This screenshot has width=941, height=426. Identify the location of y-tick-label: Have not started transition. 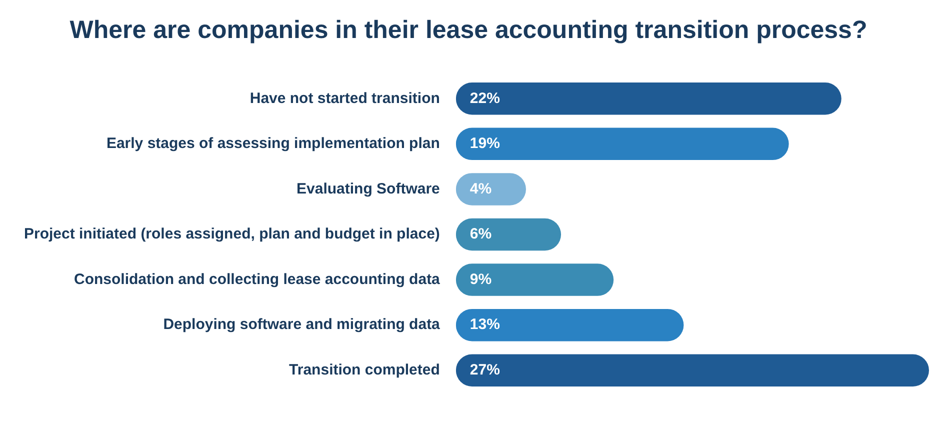
(345, 98).